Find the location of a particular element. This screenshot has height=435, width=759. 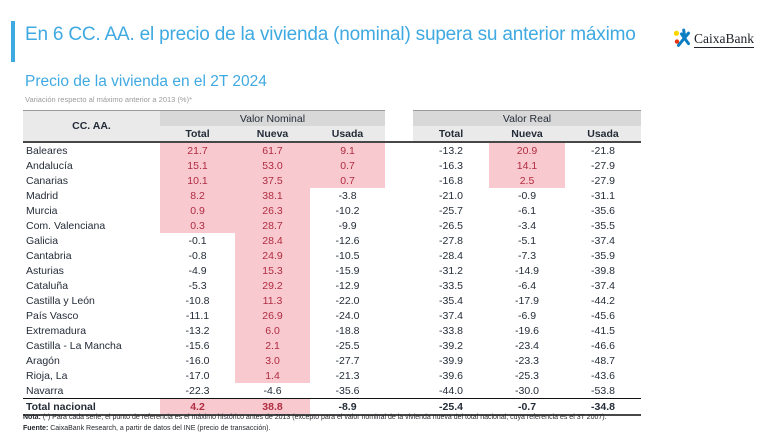

value-cell: -19.6 is located at coordinates (527, 330).